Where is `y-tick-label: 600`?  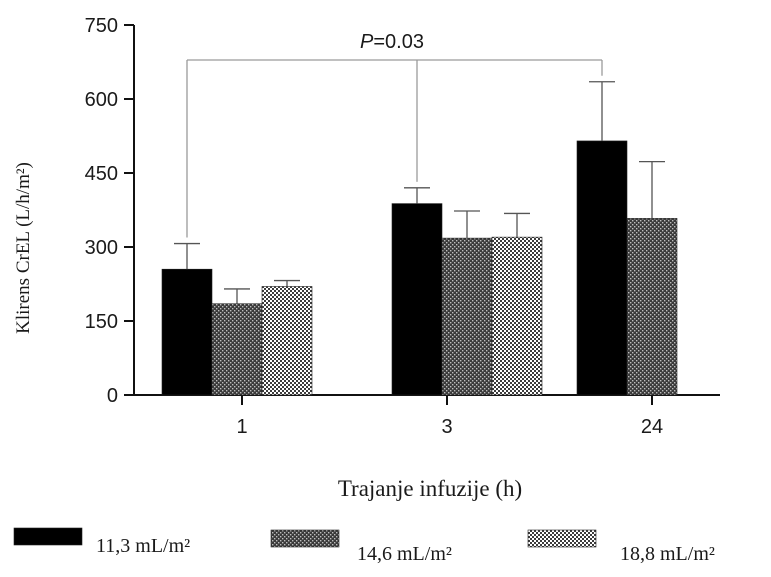 y-tick-label: 600 is located at coordinates (101, 100).